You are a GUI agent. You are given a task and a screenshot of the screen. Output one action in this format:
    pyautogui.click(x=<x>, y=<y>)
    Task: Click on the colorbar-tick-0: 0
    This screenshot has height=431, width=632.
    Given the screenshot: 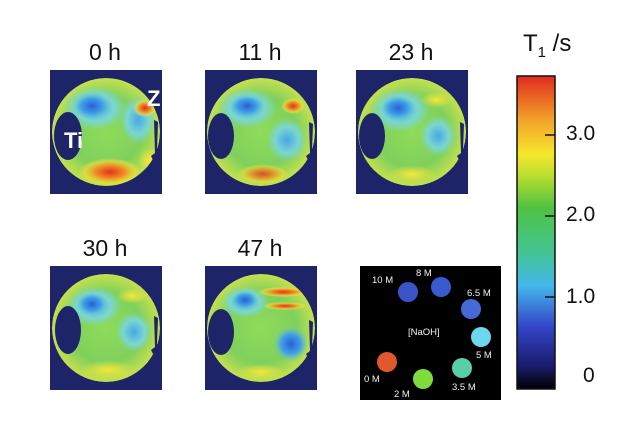 What is the action you would take?
    pyautogui.click(x=589, y=375)
    